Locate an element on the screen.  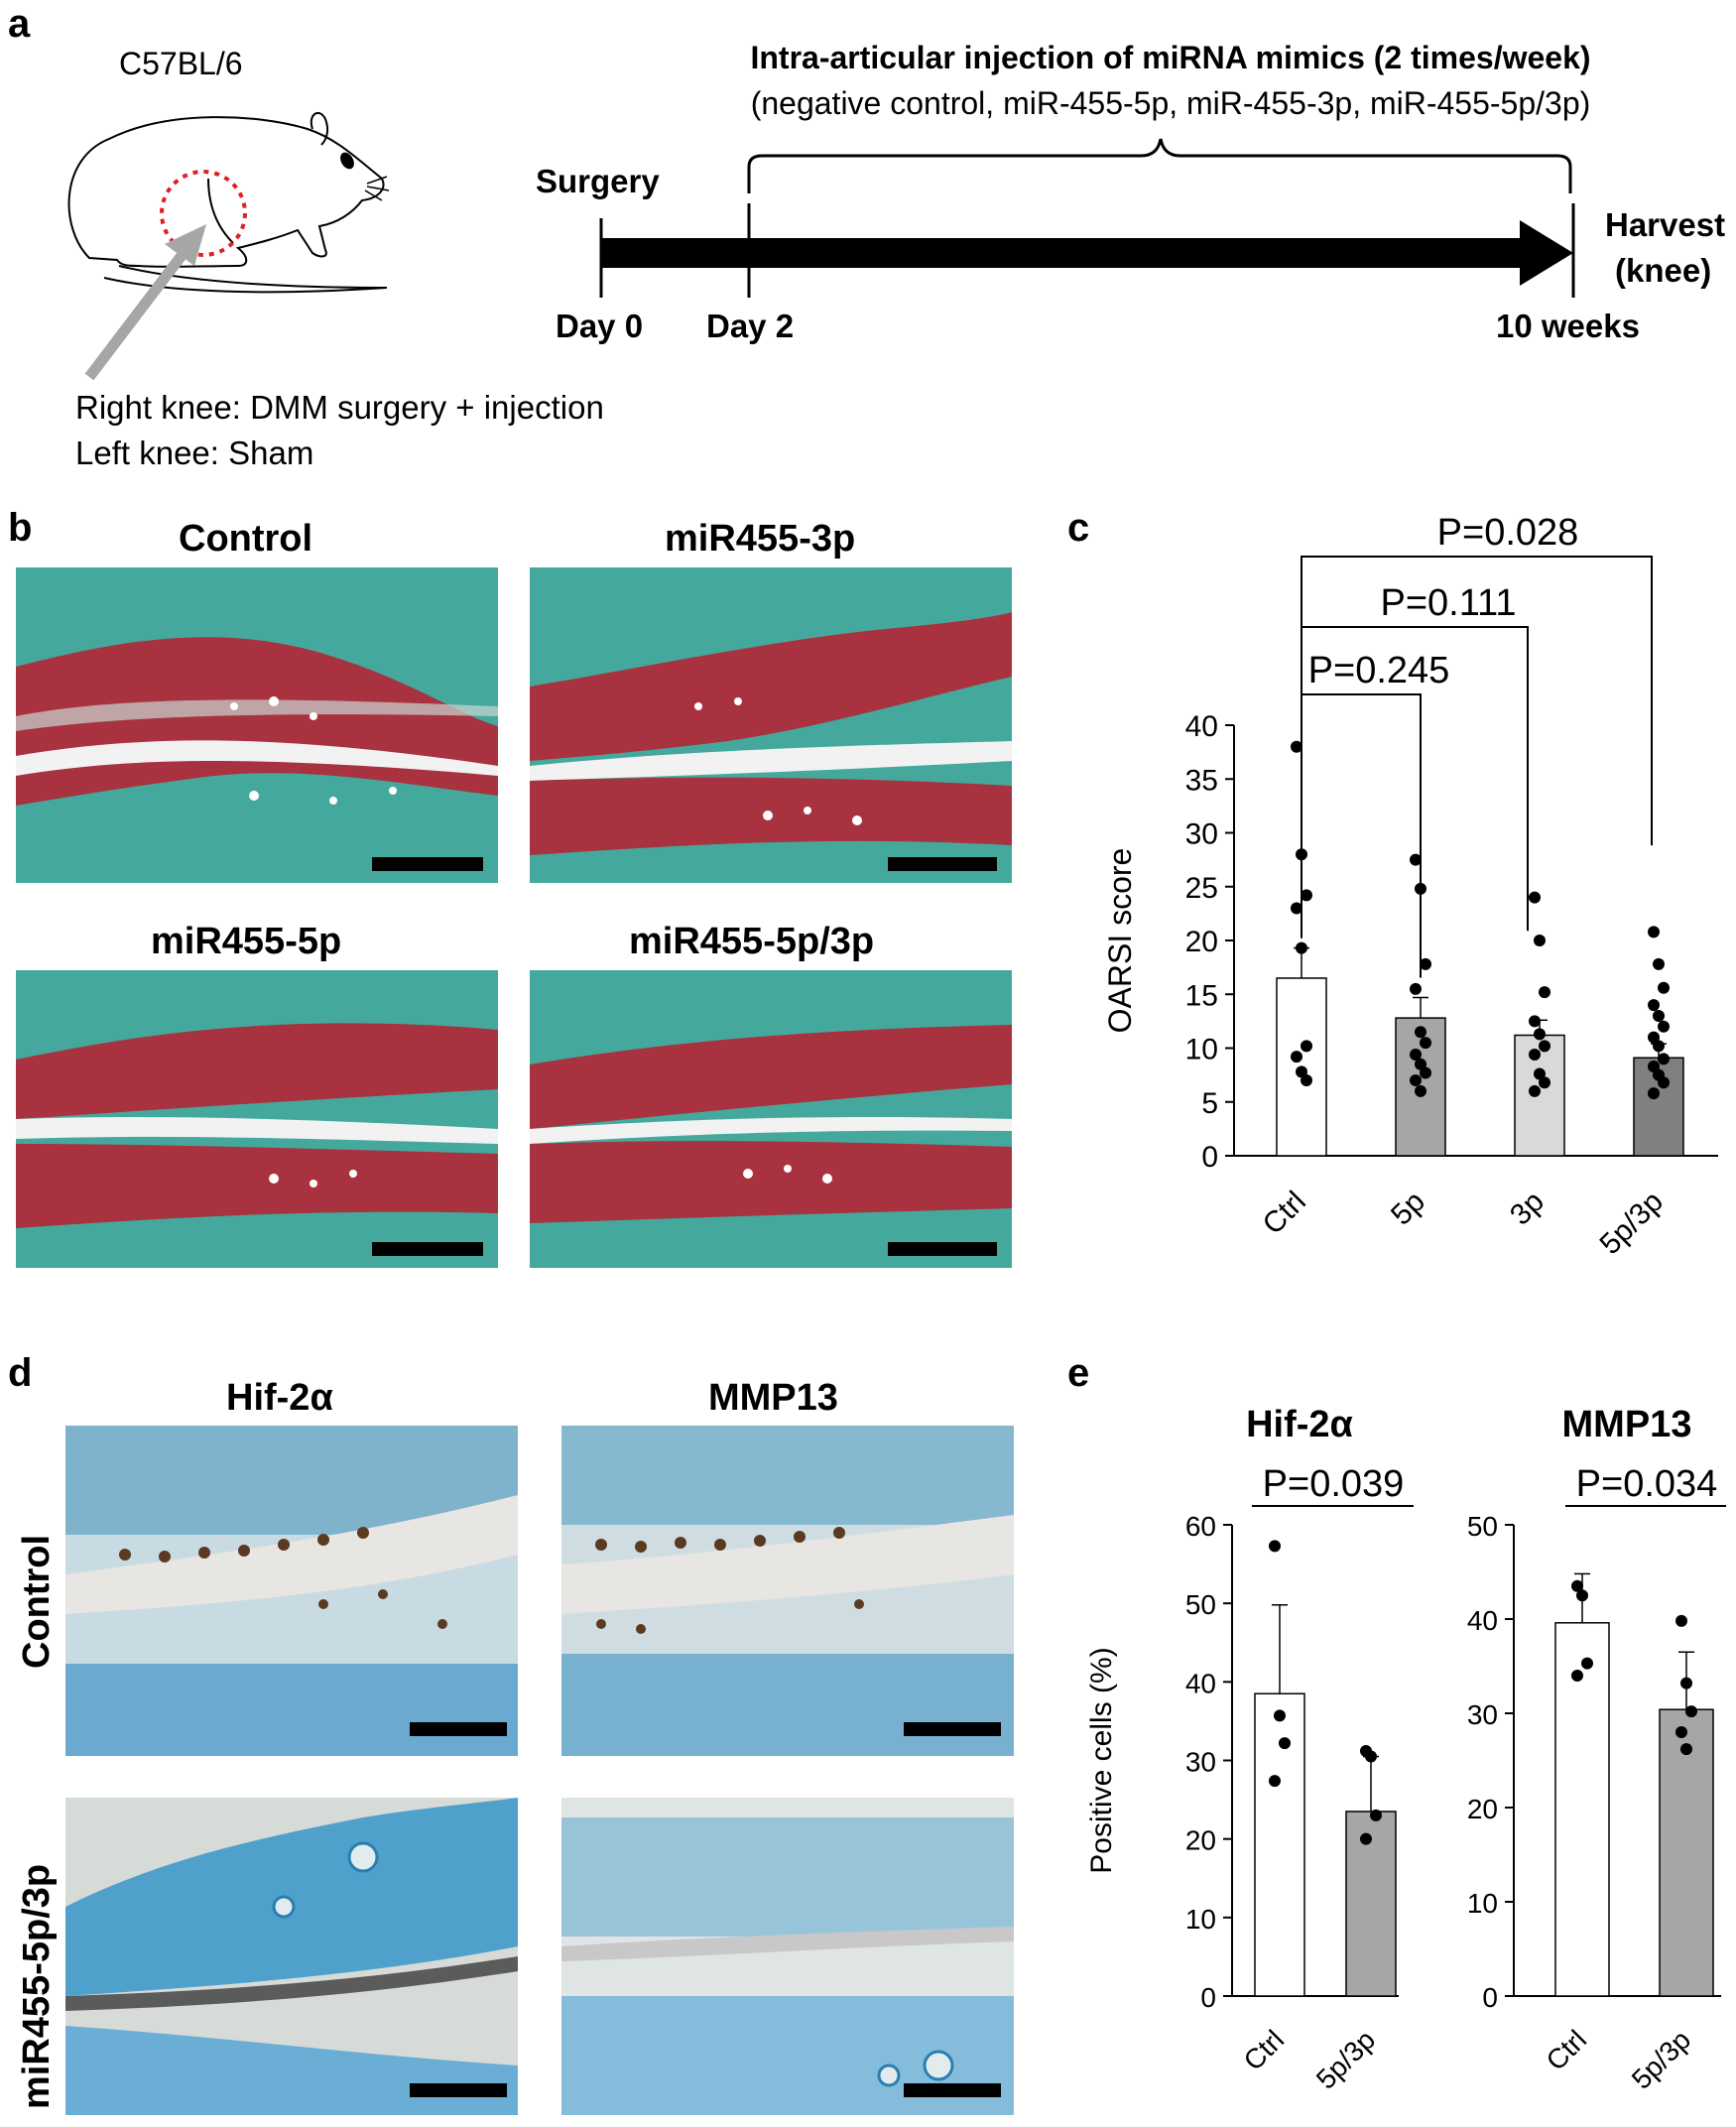
y-tick-label: 15 is located at coordinates (1201, 995).